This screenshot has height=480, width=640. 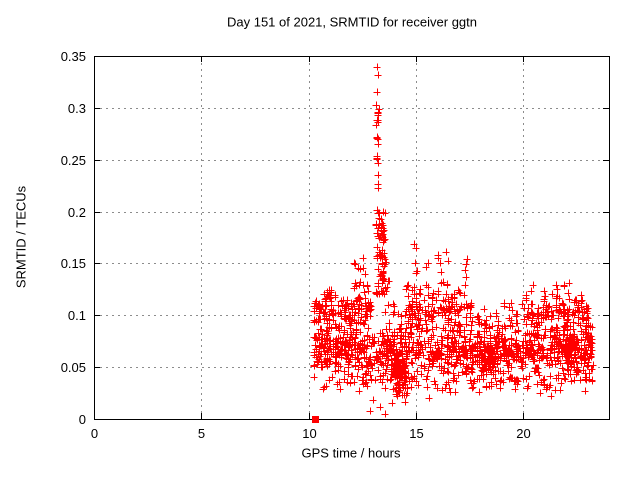 What do you see at coordinates (73, 160) in the screenshot?
I see `y-tick-label: 0.25` at bounding box center [73, 160].